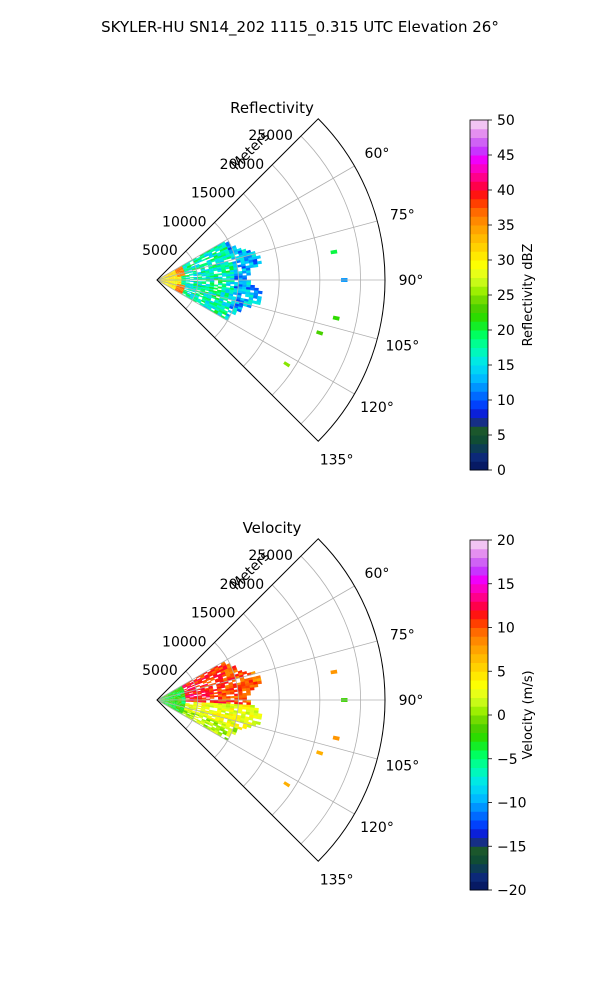  I want to click on colorbar-tick-label: 20, so click(506, 541).